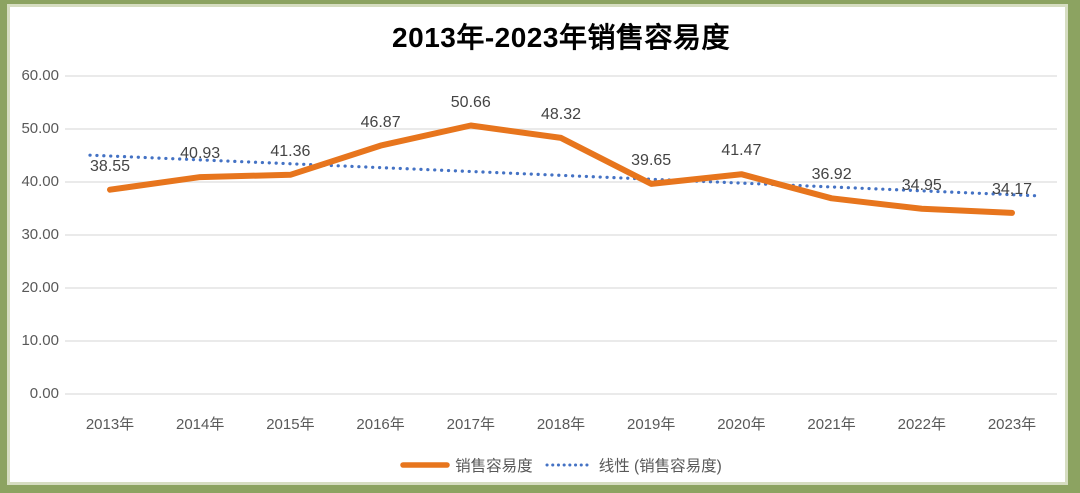  What do you see at coordinates (1012, 189) in the screenshot?
I see `data-label: 34,17` at bounding box center [1012, 189].